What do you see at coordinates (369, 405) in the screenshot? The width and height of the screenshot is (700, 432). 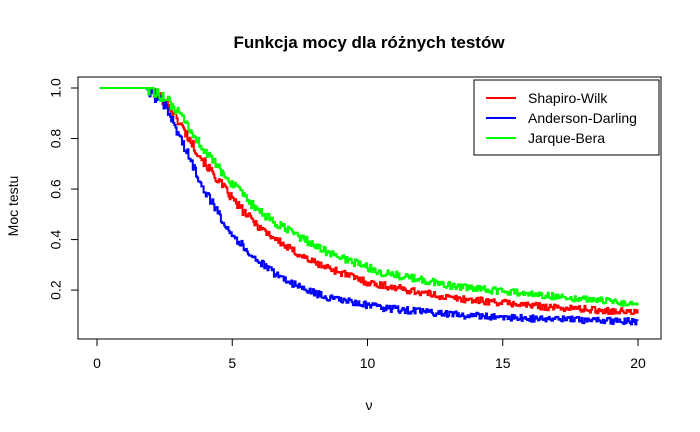 I see `x-axis-label: ν` at bounding box center [369, 405].